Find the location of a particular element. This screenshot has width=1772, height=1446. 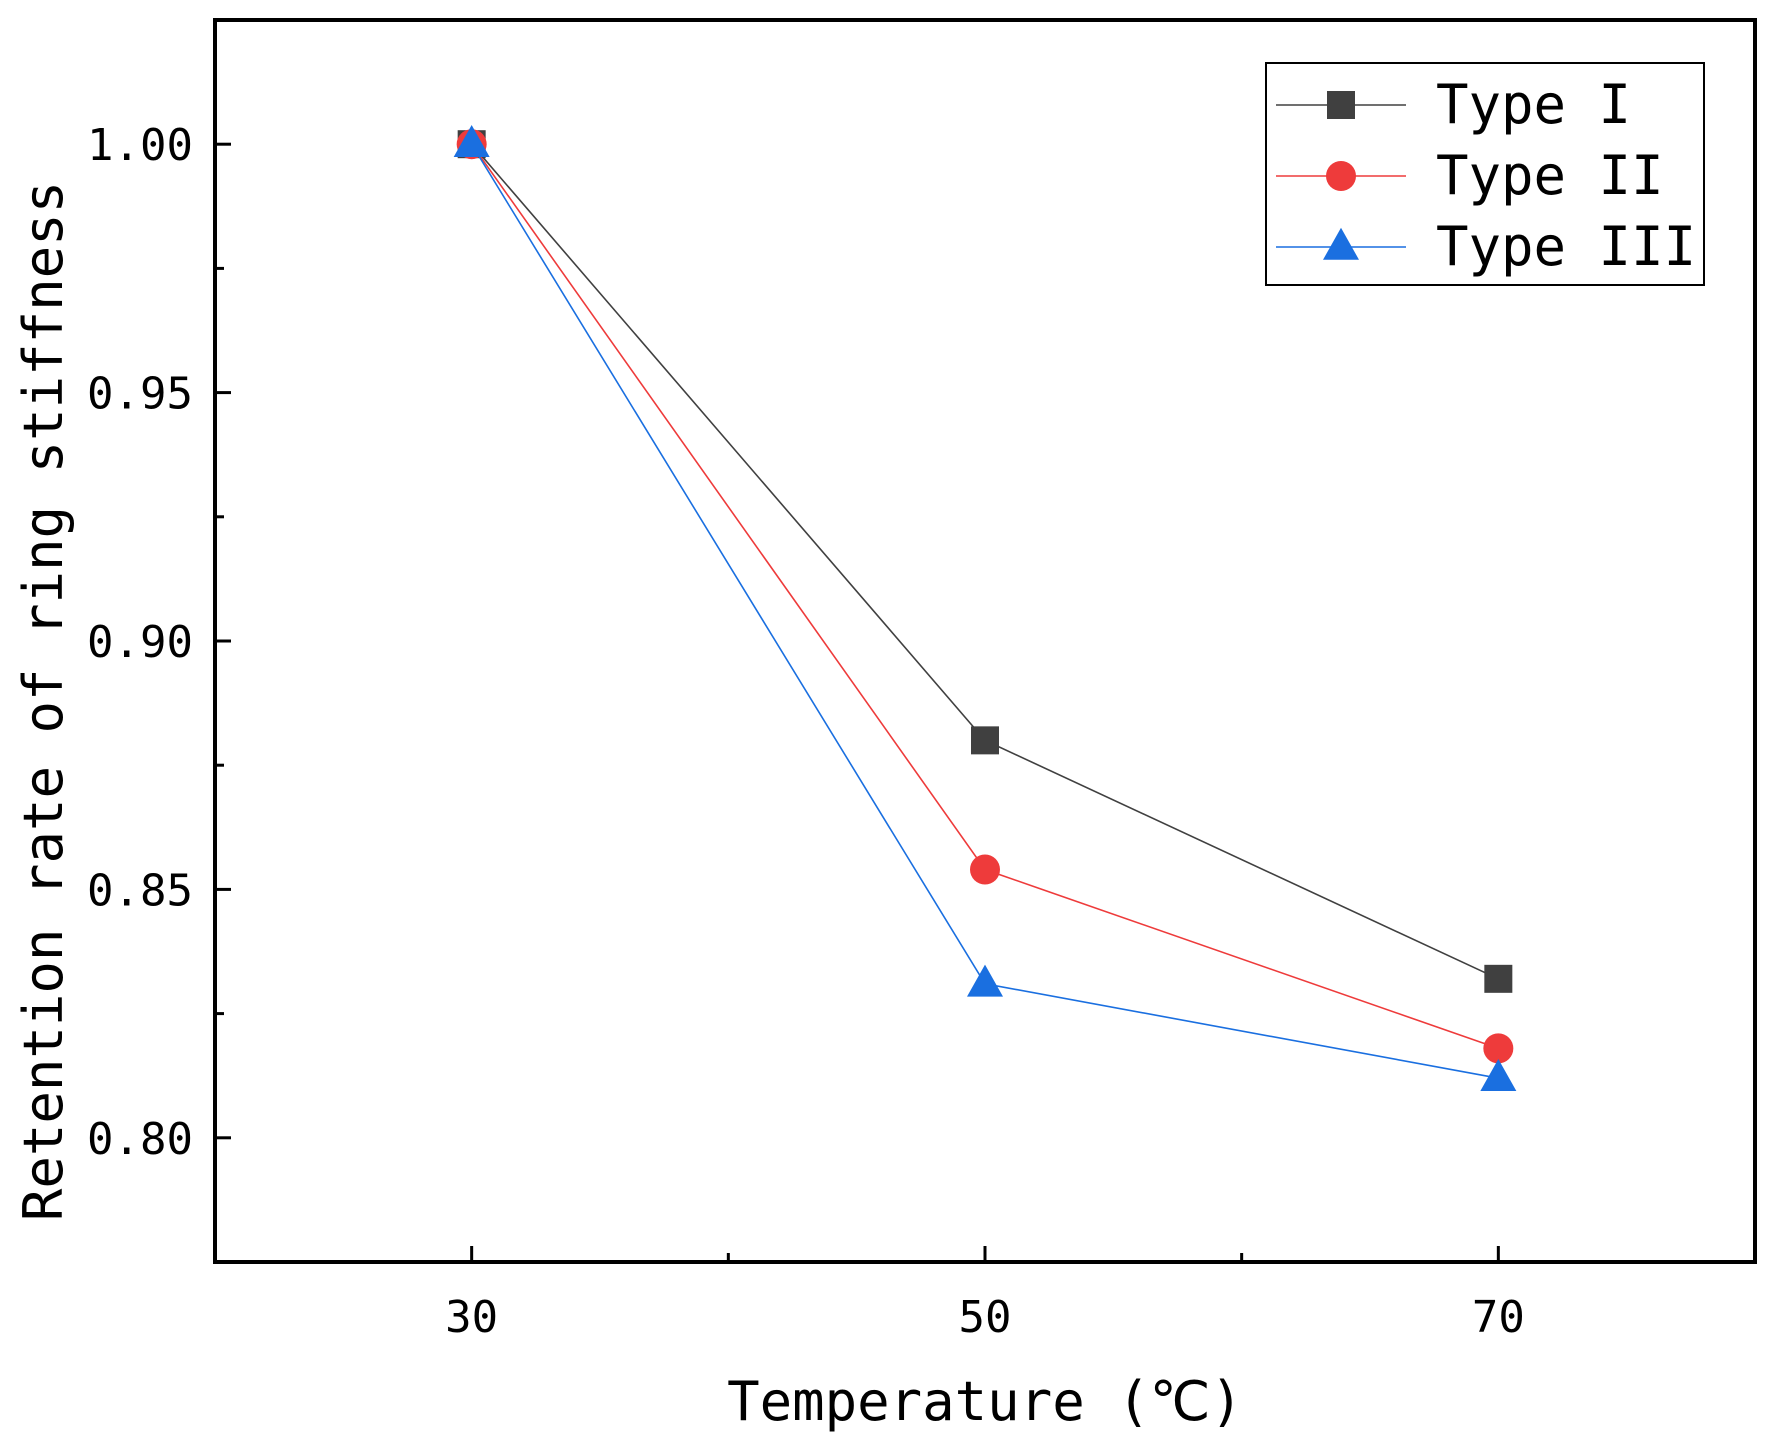

x-tick-label: 50 is located at coordinates (985, 1317).